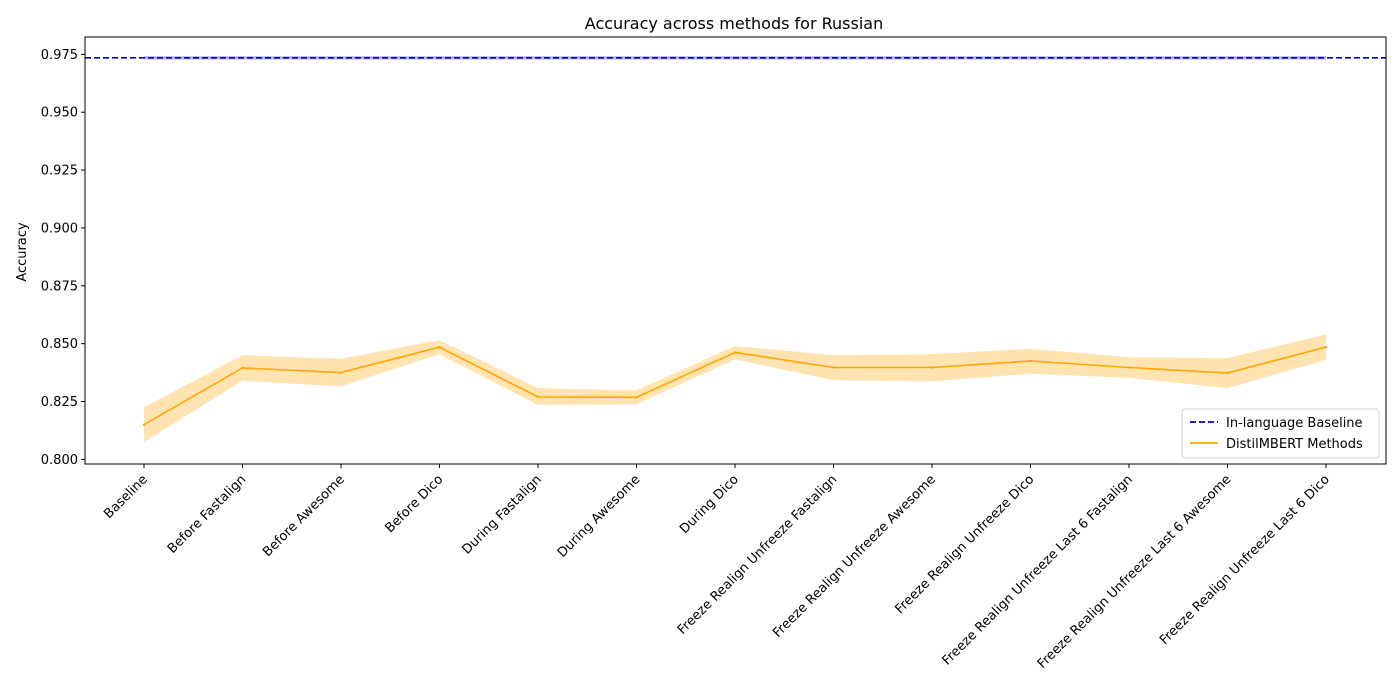  I want to click on legend-frame, so click(1280, 433).